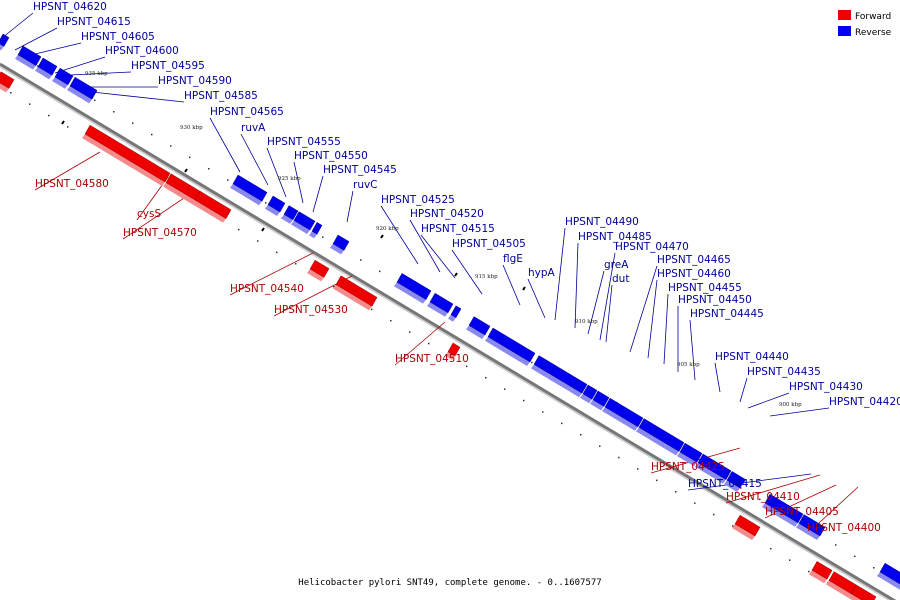 The image size is (900, 600). I want to click on reverse-gene-22-face, so click(601, 398).